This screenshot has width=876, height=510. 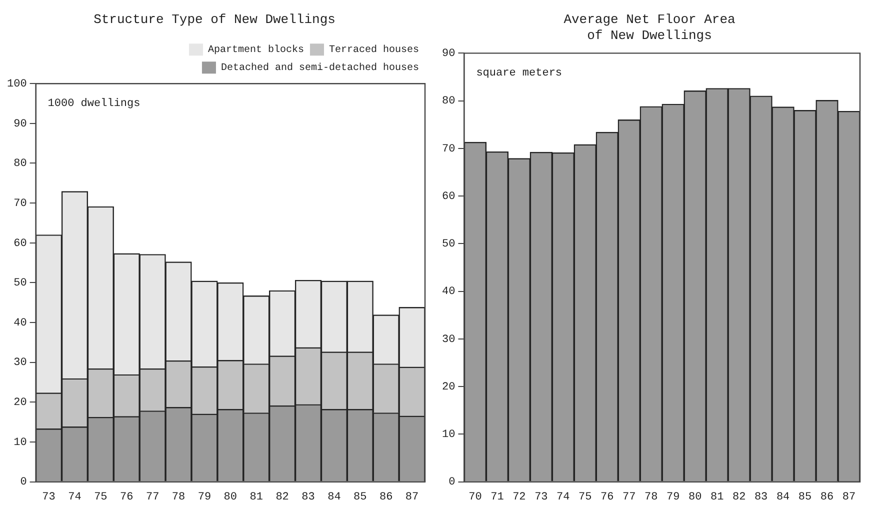 I want to click on y-tick-label: 100, so click(x=16, y=84).